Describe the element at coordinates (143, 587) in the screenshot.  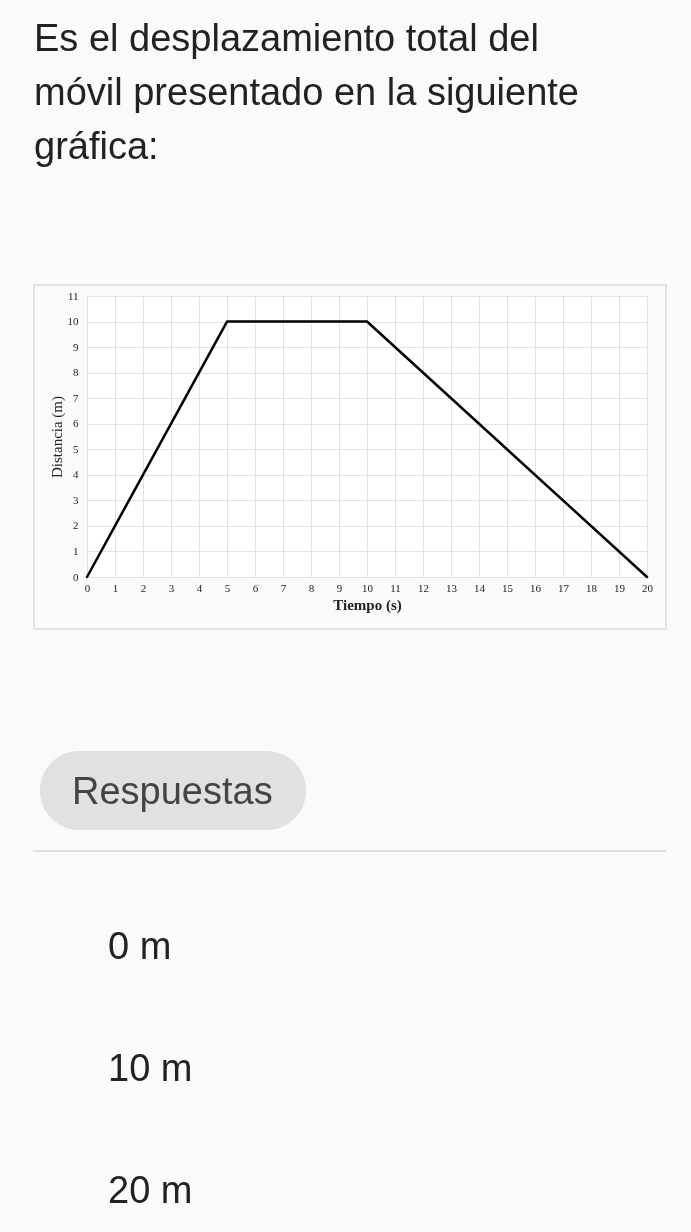
I see `x-tick-label: 2` at that location.